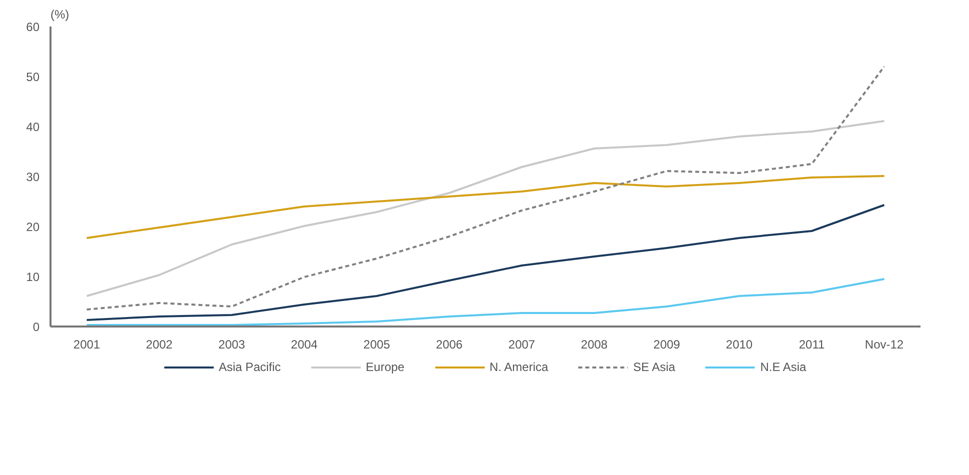 The width and height of the screenshot is (969, 475). What do you see at coordinates (33, 127) in the screenshot?
I see `y-tick-label: 40` at bounding box center [33, 127].